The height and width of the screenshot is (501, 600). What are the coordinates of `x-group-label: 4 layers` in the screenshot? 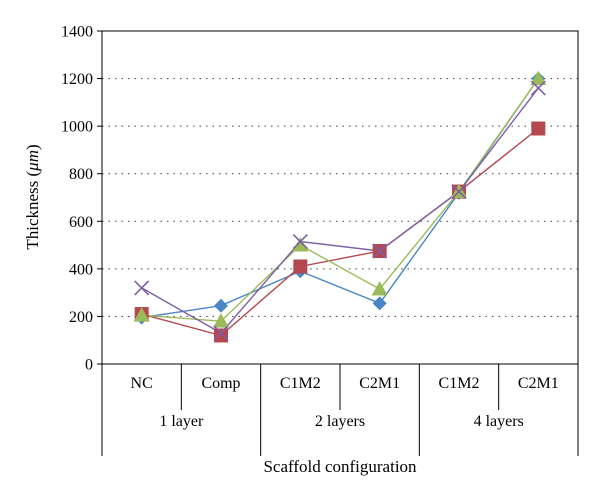 It's located at (499, 421).